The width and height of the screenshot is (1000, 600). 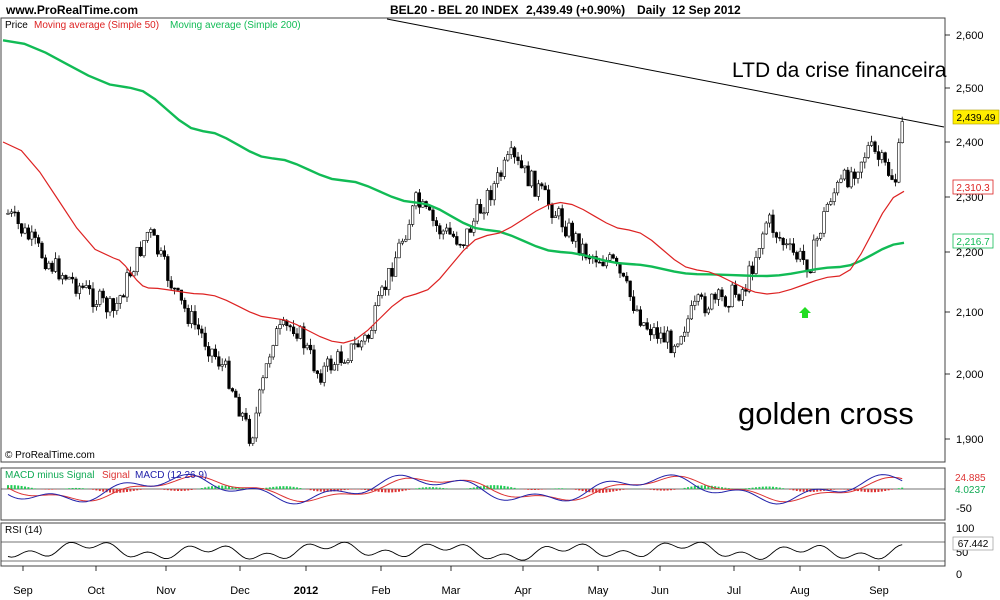 I want to click on rsi-tick-0: 0, so click(x=959, y=575).